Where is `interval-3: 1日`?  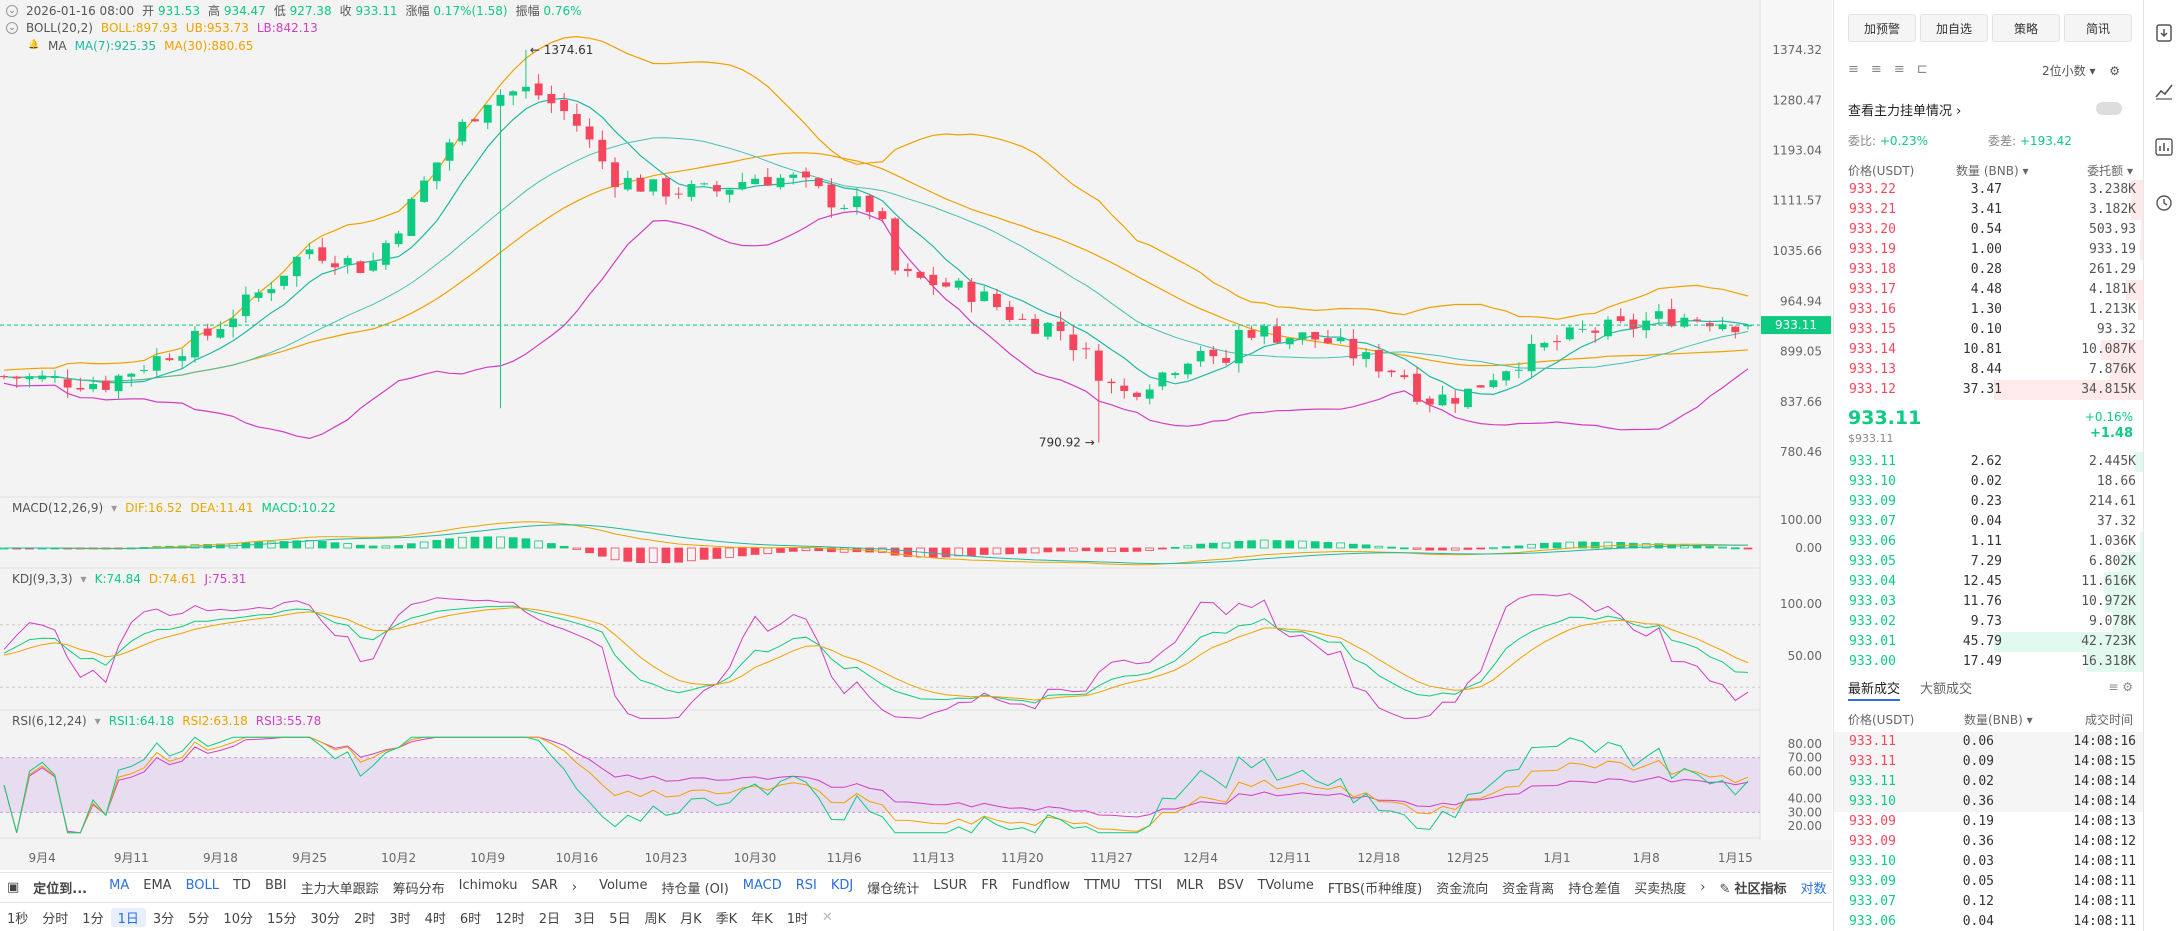
interval-3: 1日 is located at coordinates (128, 917).